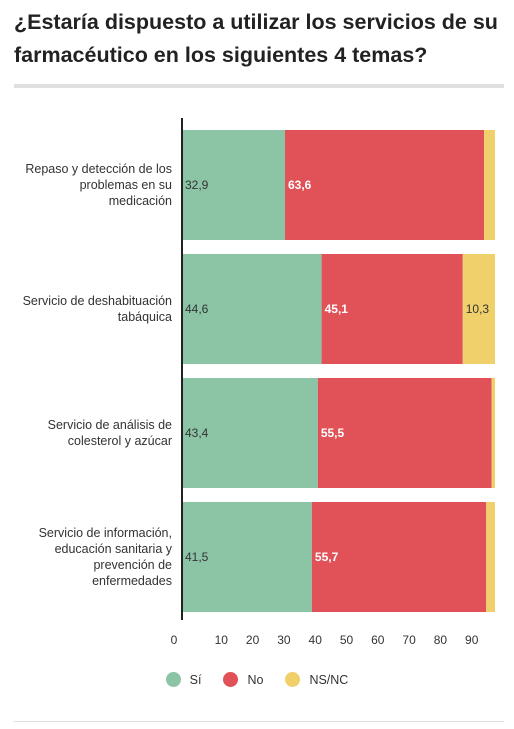  I want to click on x-tick-label: 0, so click(174, 640).